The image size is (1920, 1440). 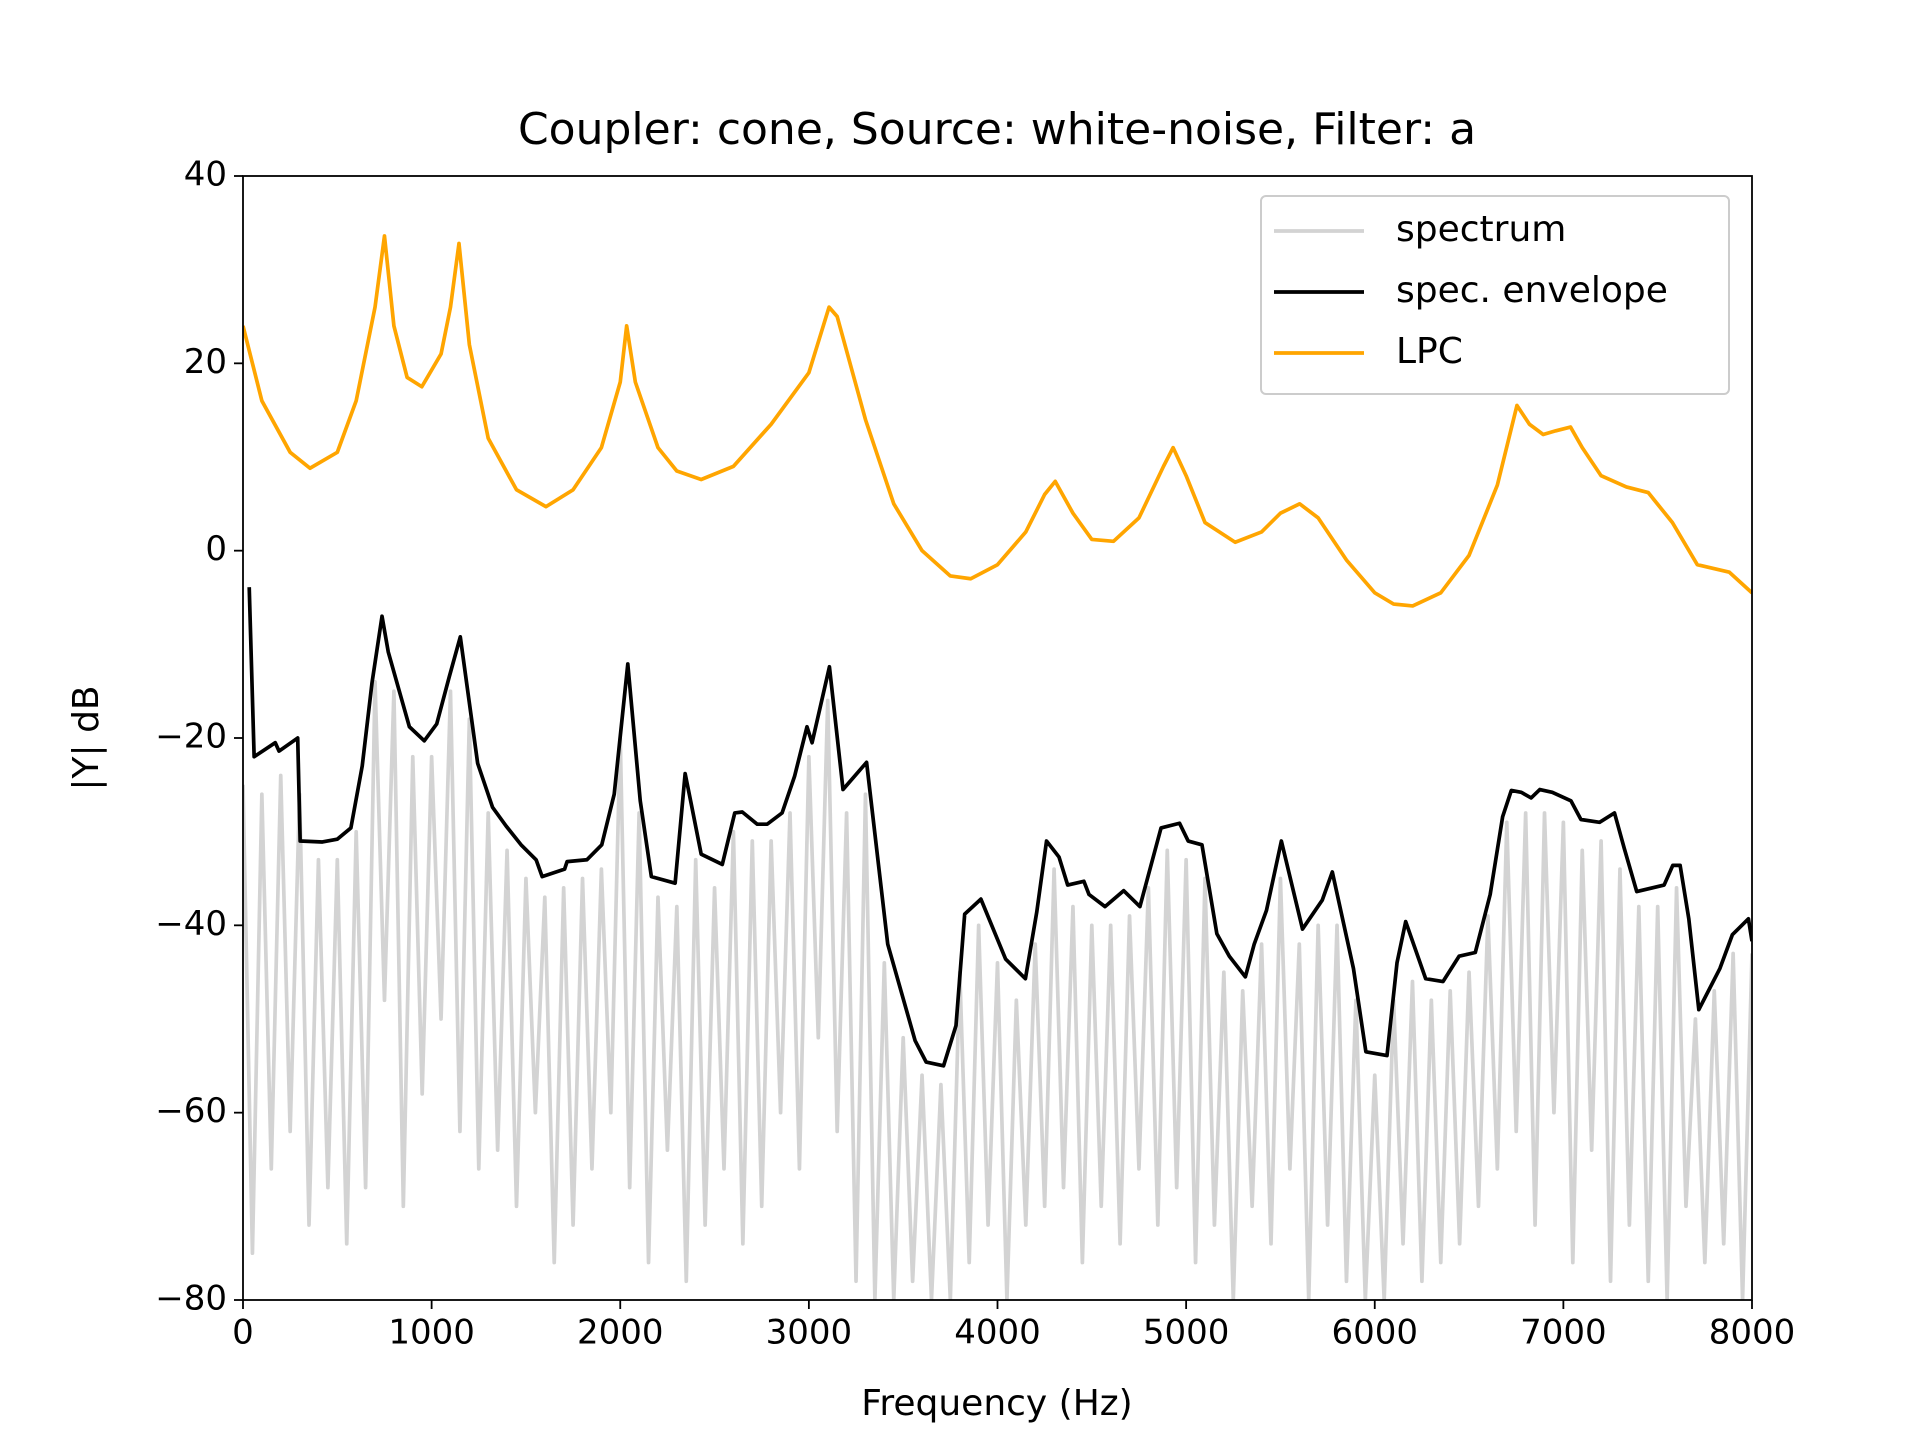 What do you see at coordinates (86, 737) in the screenshot?
I see `y-axis-label: |Y| dB` at bounding box center [86, 737].